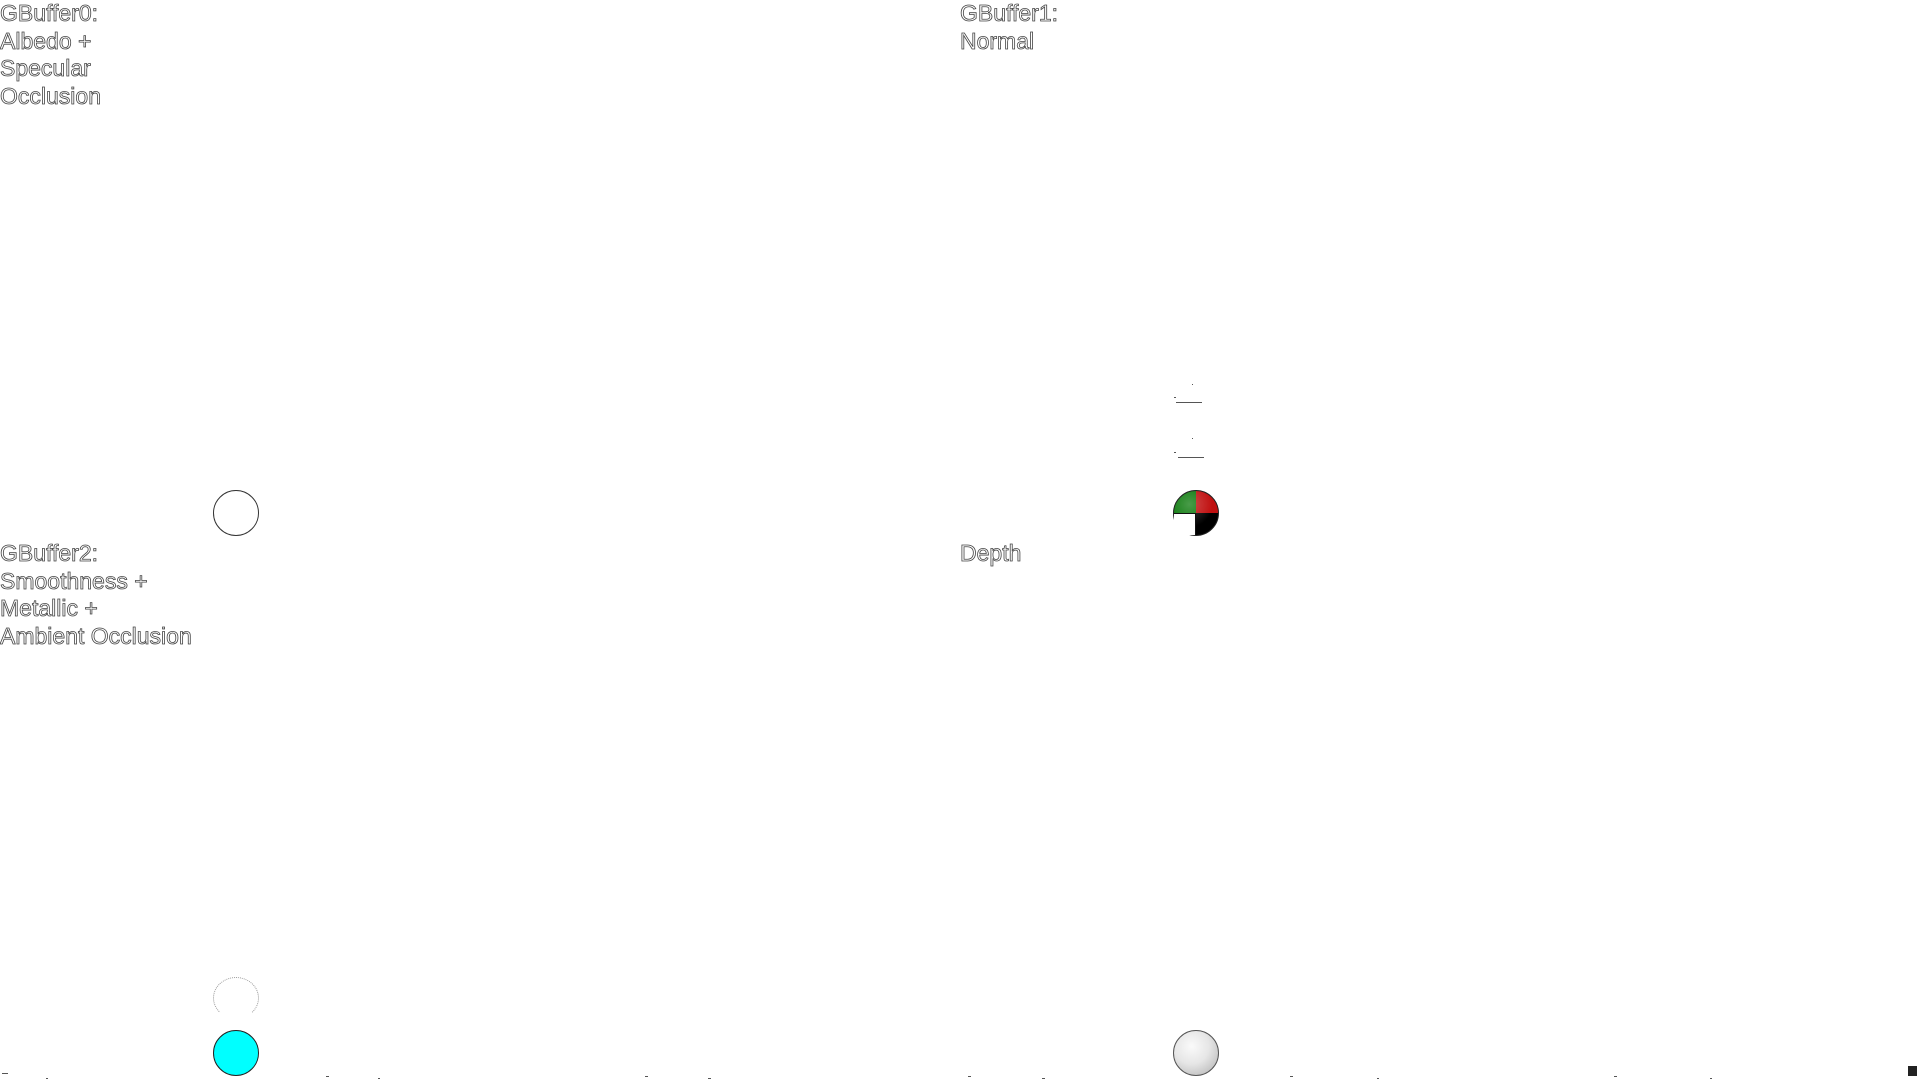  I want to click on gbuffer1-label-line: Normal, so click(997, 40).